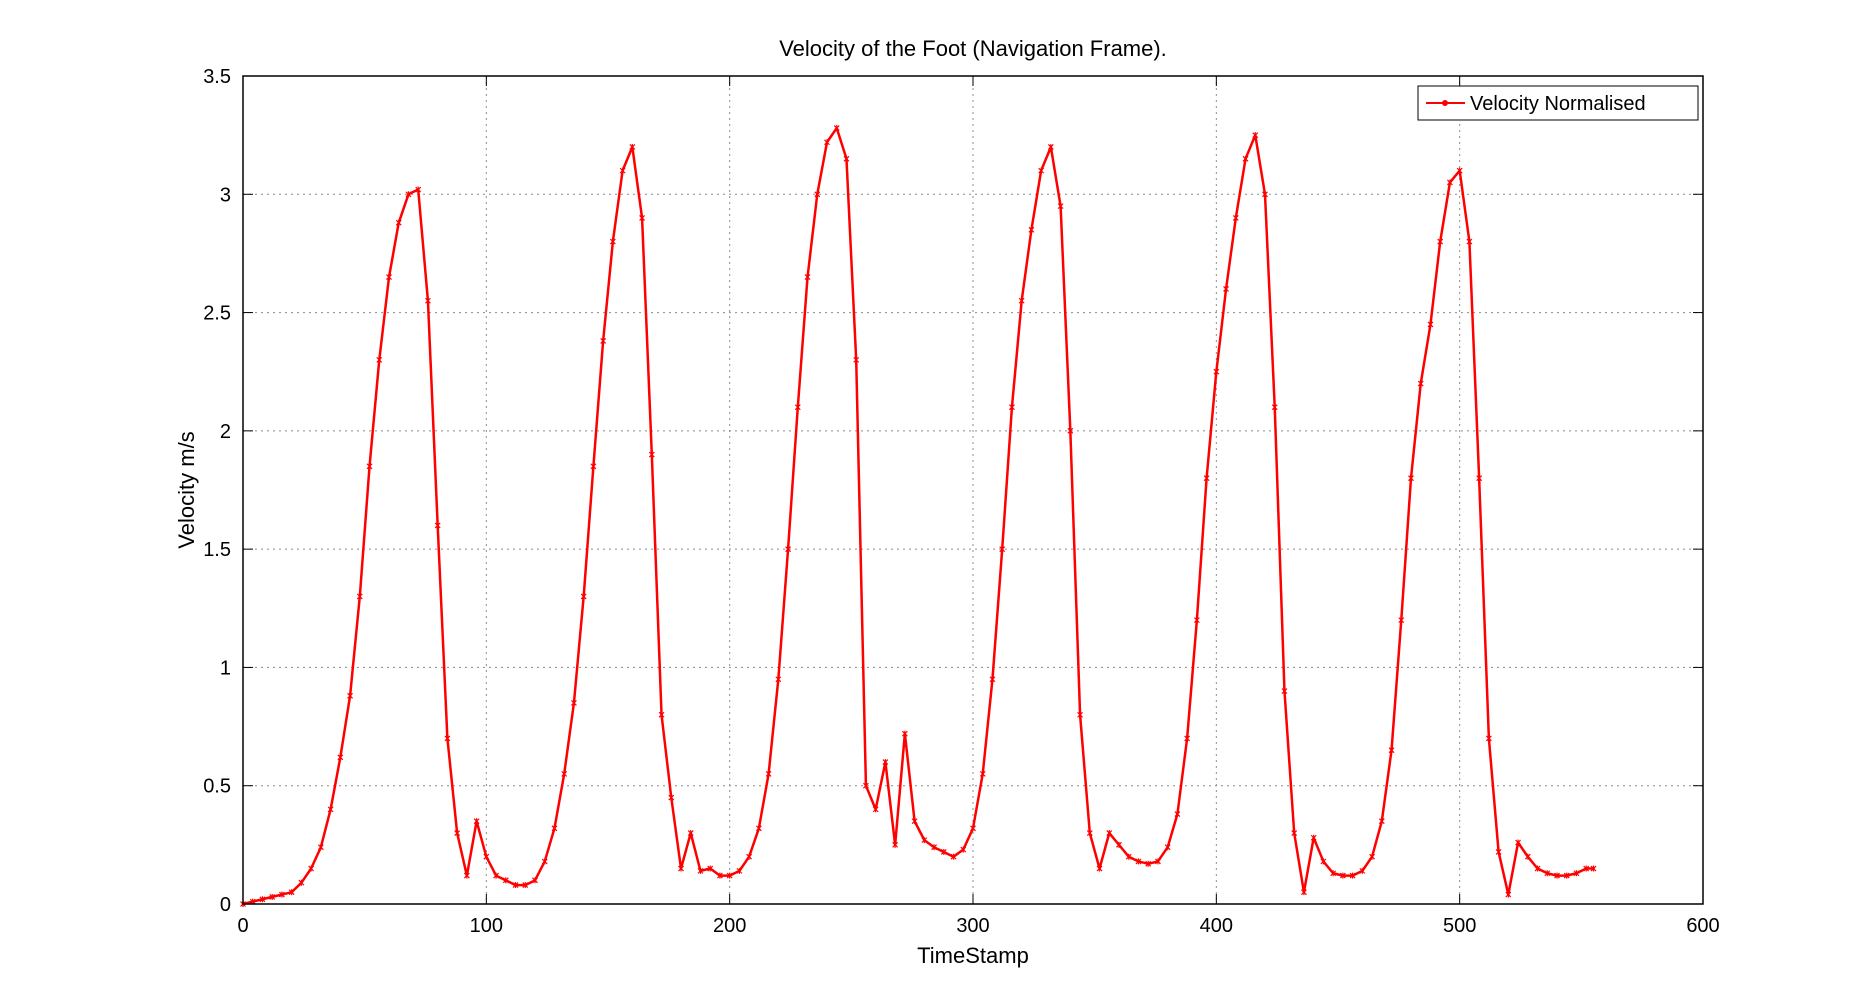  What do you see at coordinates (217, 550) in the screenshot?
I see `y-tick-label: 1.5` at bounding box center [217, 550].